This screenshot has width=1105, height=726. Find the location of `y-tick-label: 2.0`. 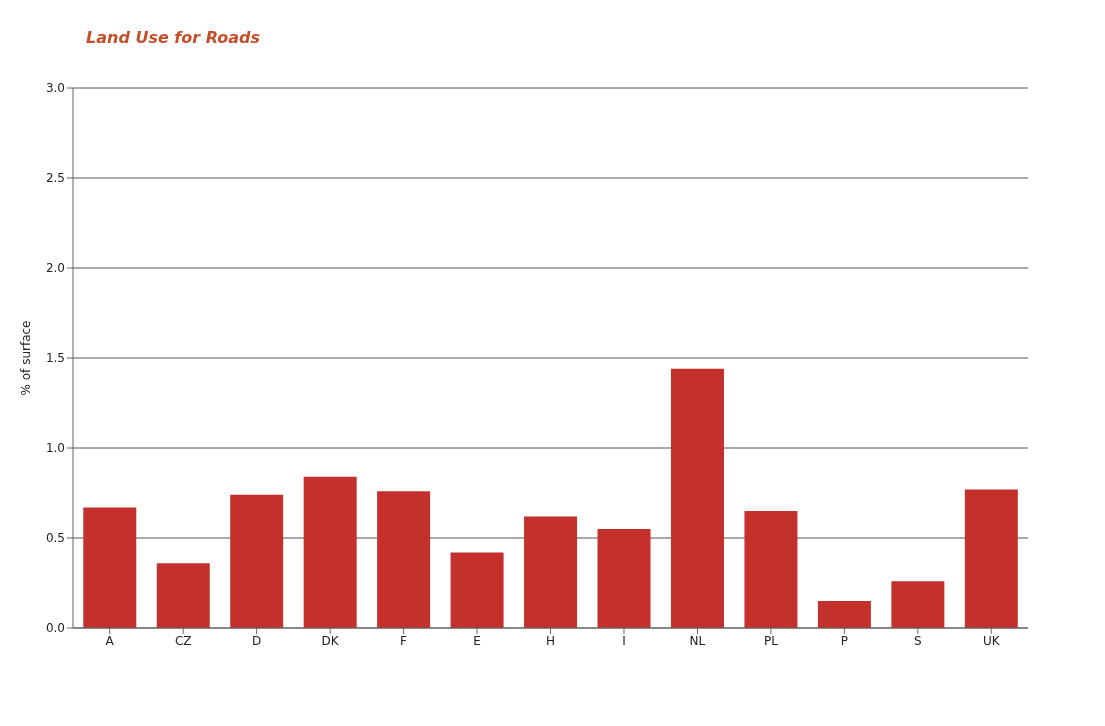

y-tick-label: 2.0 is located at coordinates (55, 268).